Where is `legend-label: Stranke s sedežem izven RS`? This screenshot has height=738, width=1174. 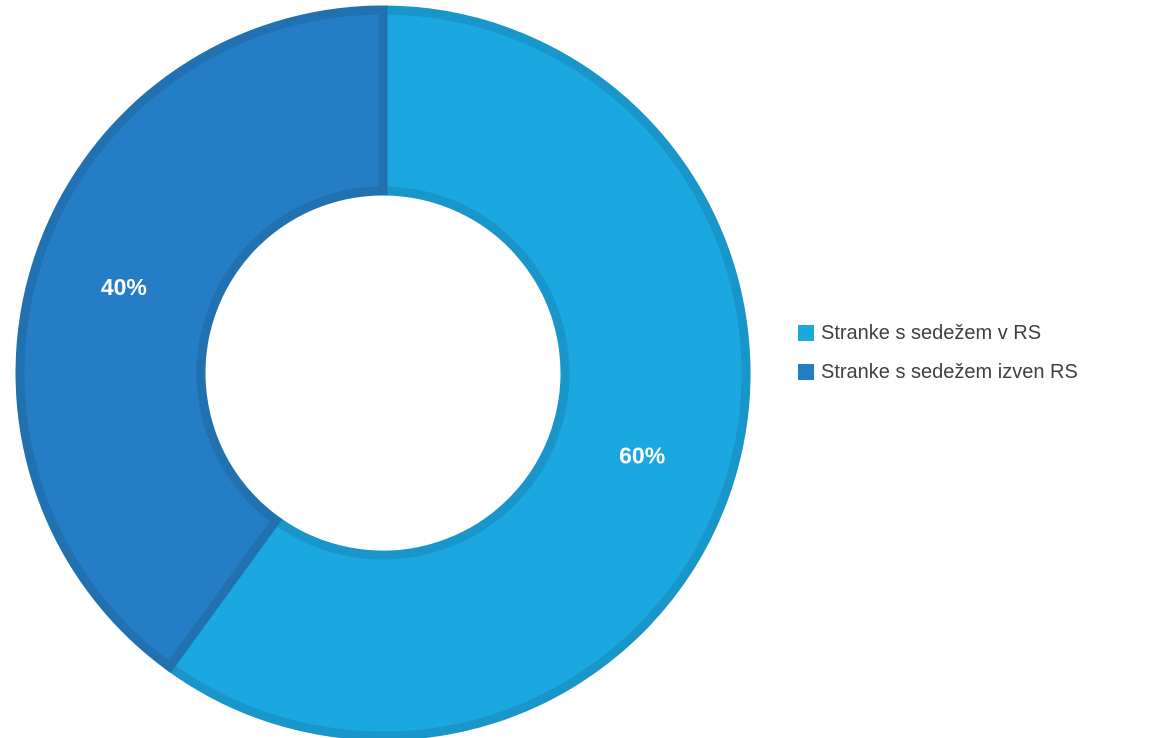
legend-label: Stranke s sedežem izven RS is located at coordinates (949, 371).